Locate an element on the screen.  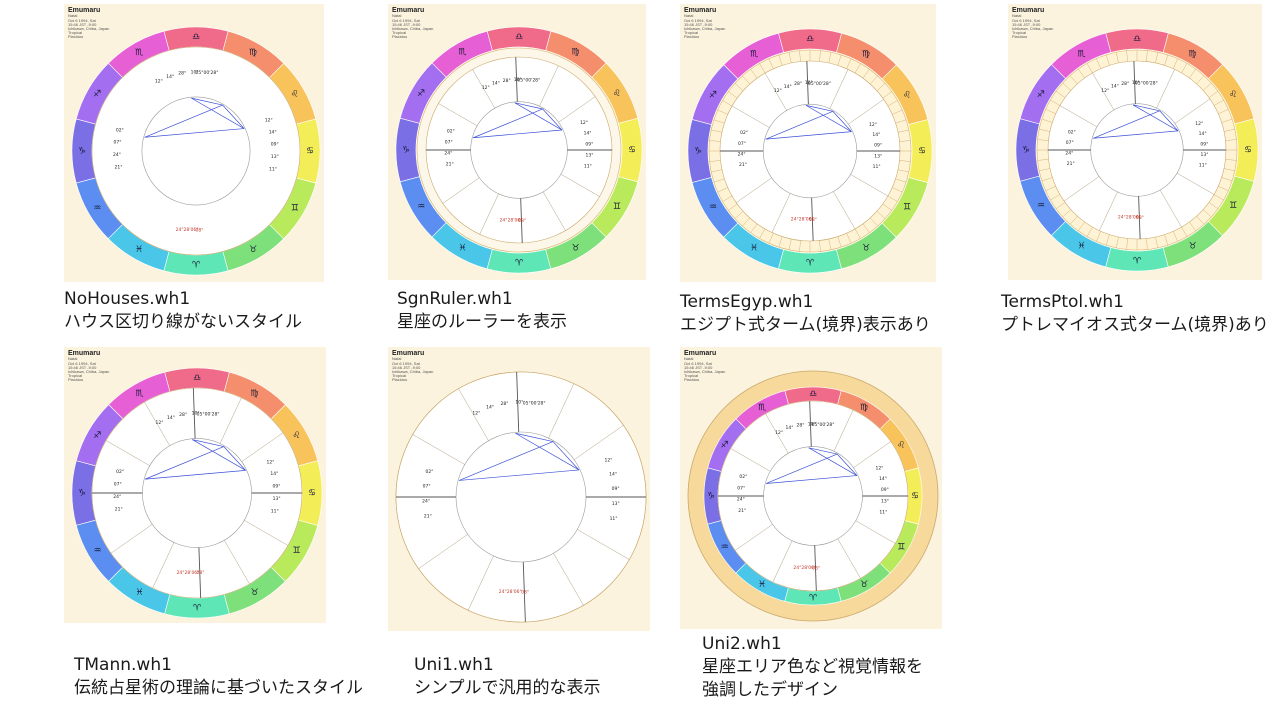
planet-label-right: 14° is located at coordinates (588, 133).